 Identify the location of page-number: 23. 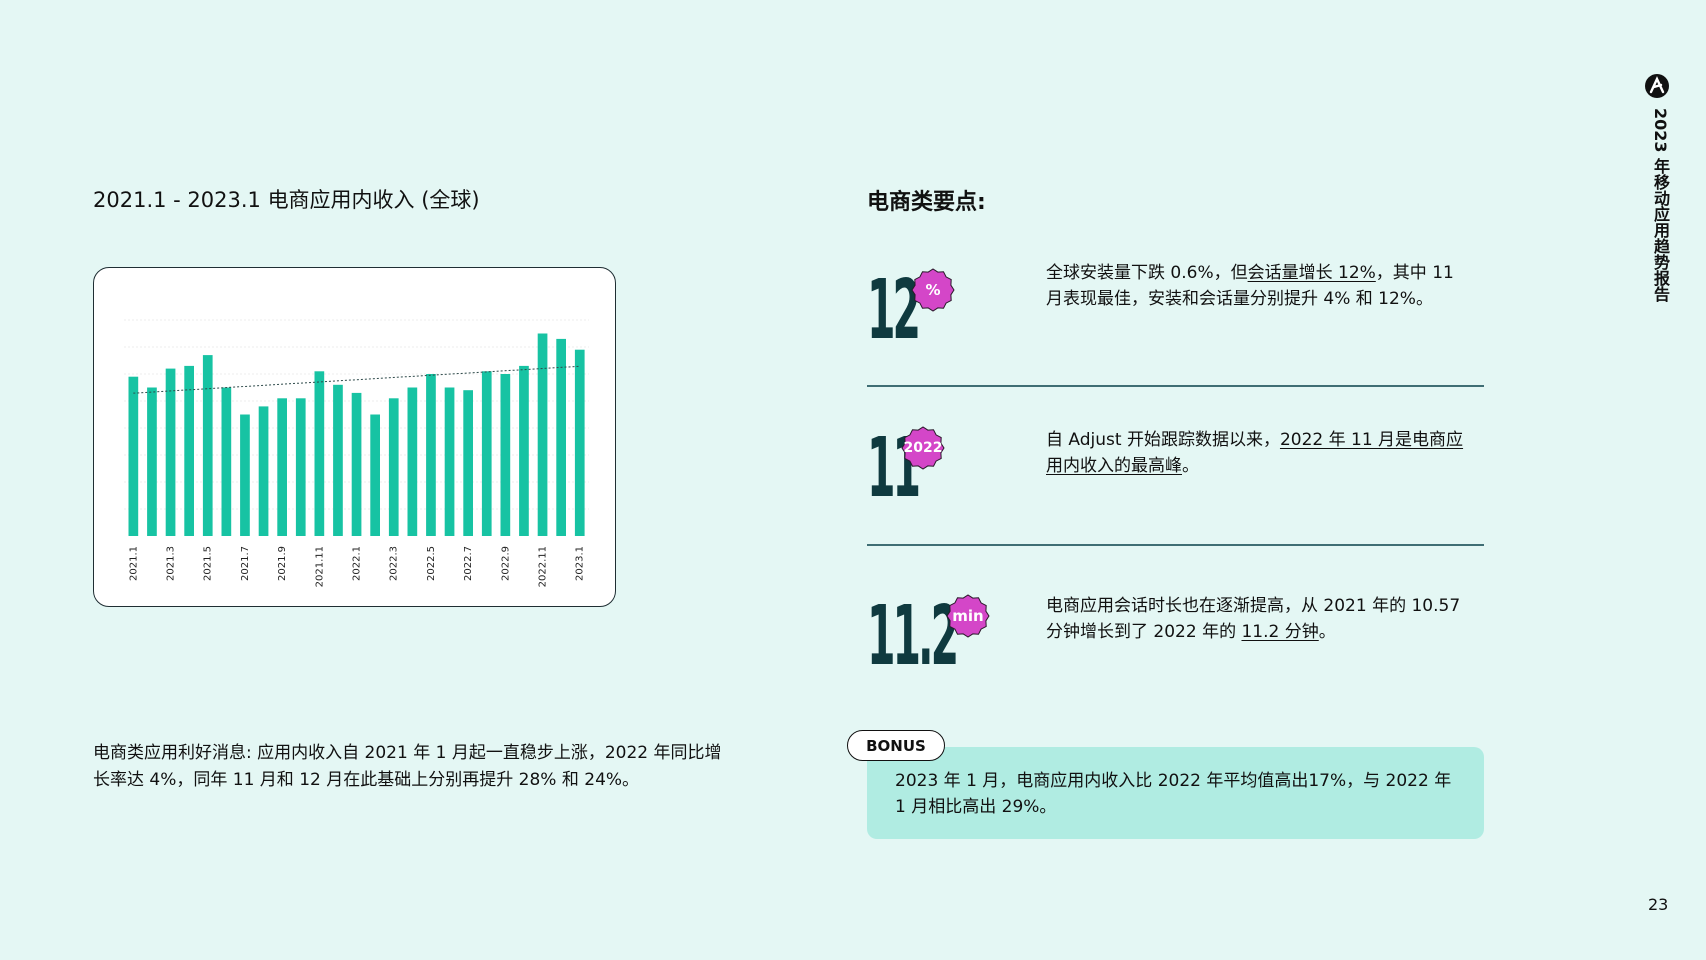
(1658, 904).